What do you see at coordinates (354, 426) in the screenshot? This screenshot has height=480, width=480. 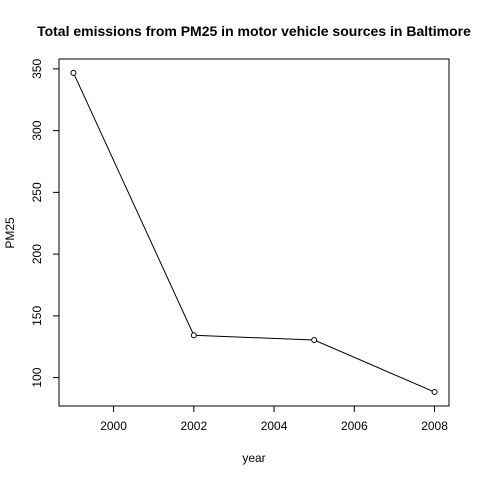 I see `x-tick-label: 2006` at bounding box center [354, 426].